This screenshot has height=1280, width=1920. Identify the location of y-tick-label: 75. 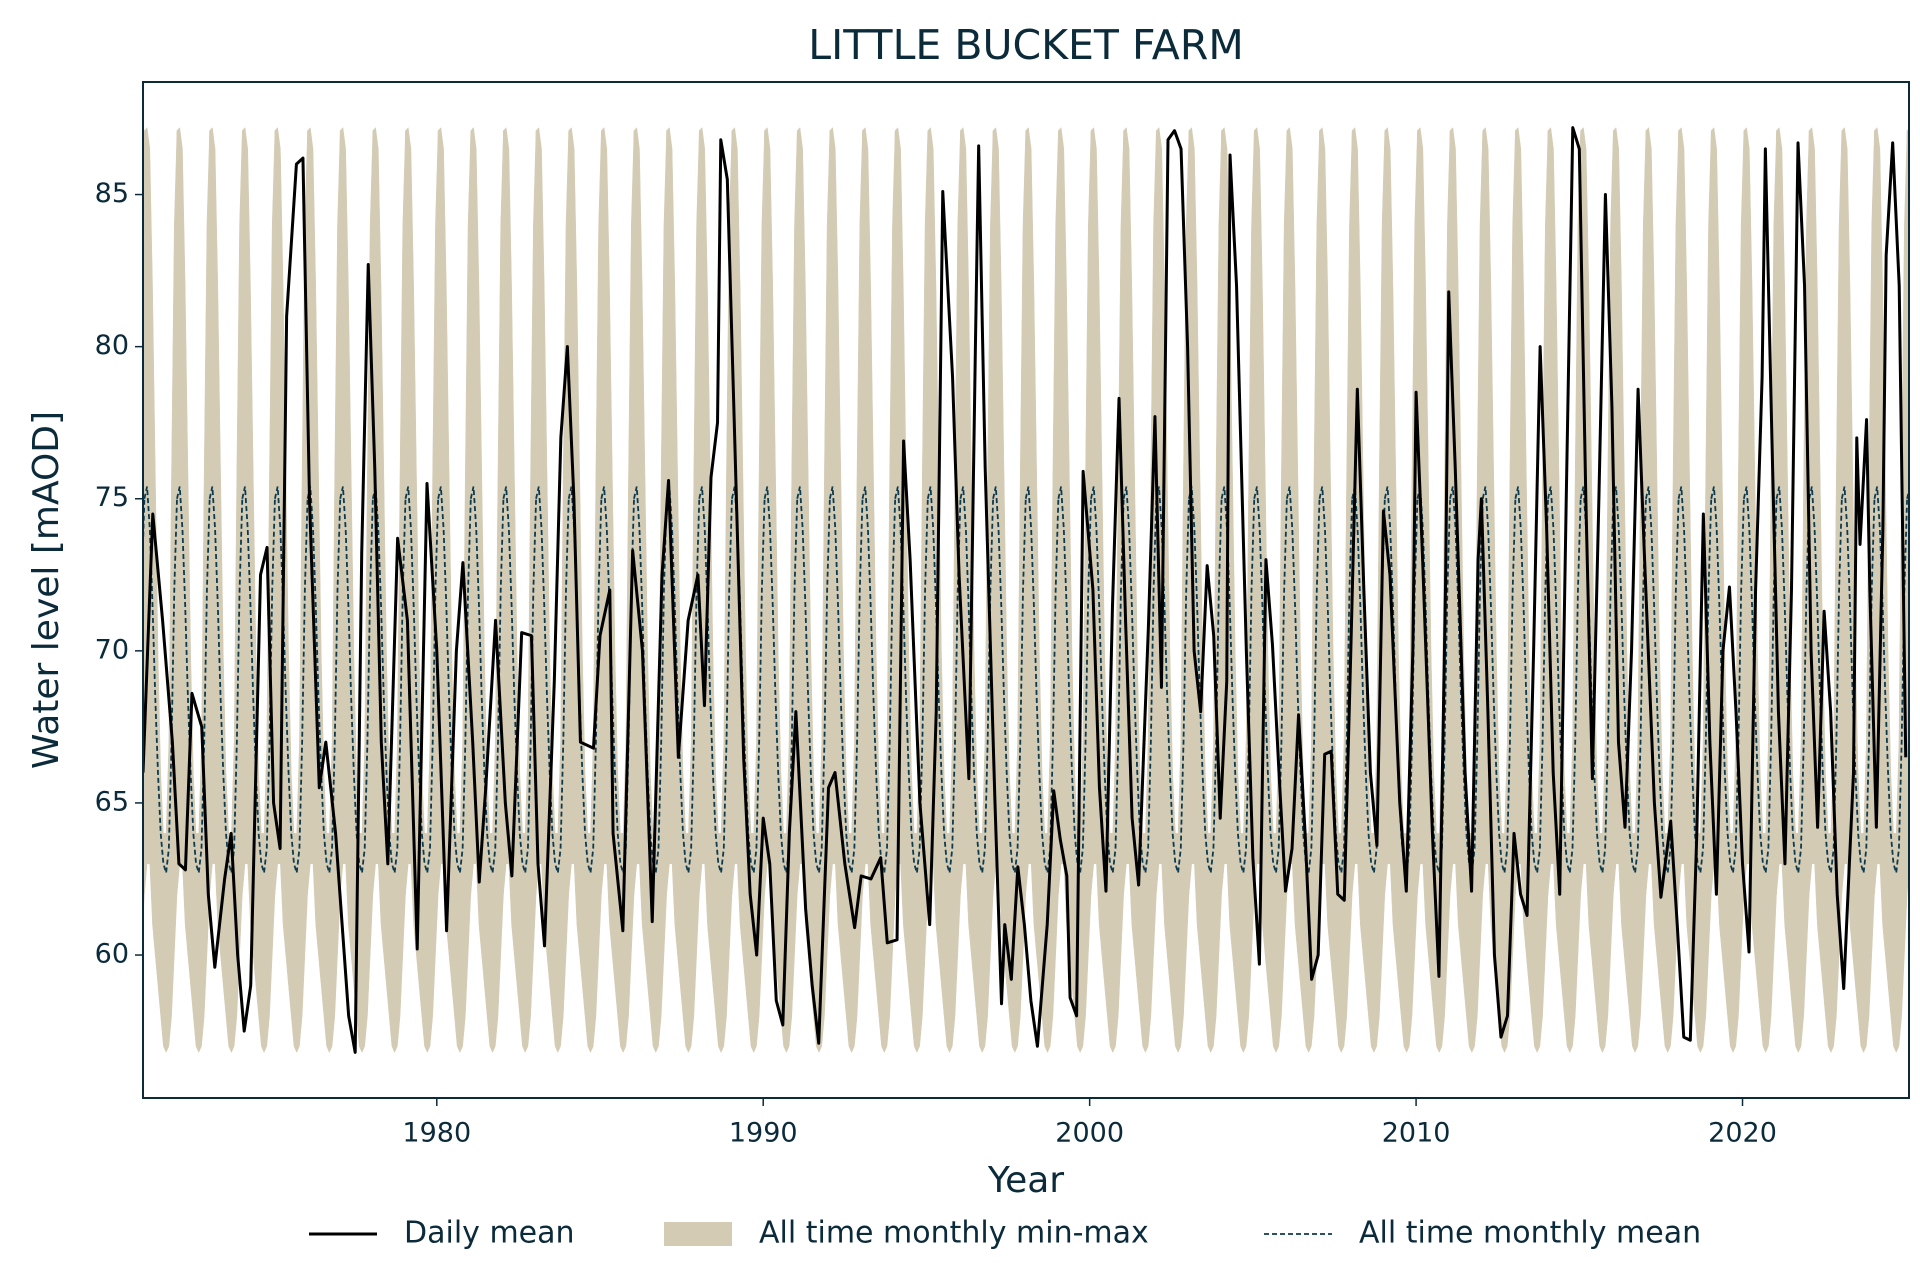
(112, 497).